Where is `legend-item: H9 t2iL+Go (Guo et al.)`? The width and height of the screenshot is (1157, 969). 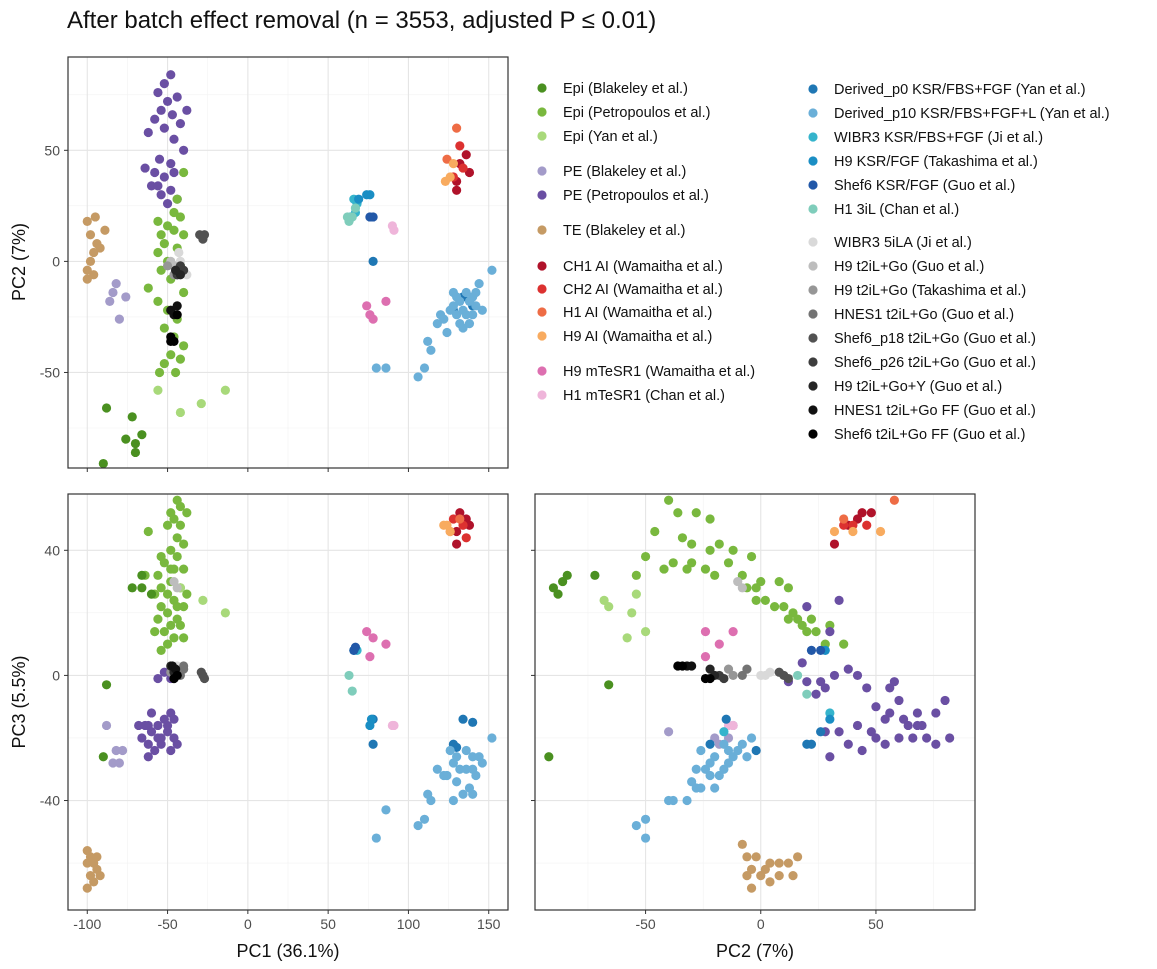 legend-item: H9 t2iL+Go (Guo et al.) is located at coordinates (896, 267).